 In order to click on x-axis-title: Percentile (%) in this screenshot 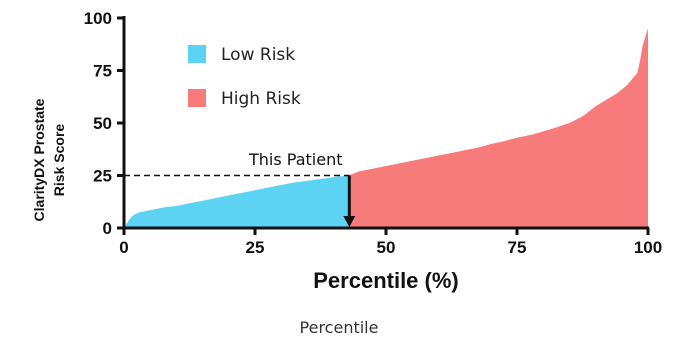, I will do `click(386, 280)`.